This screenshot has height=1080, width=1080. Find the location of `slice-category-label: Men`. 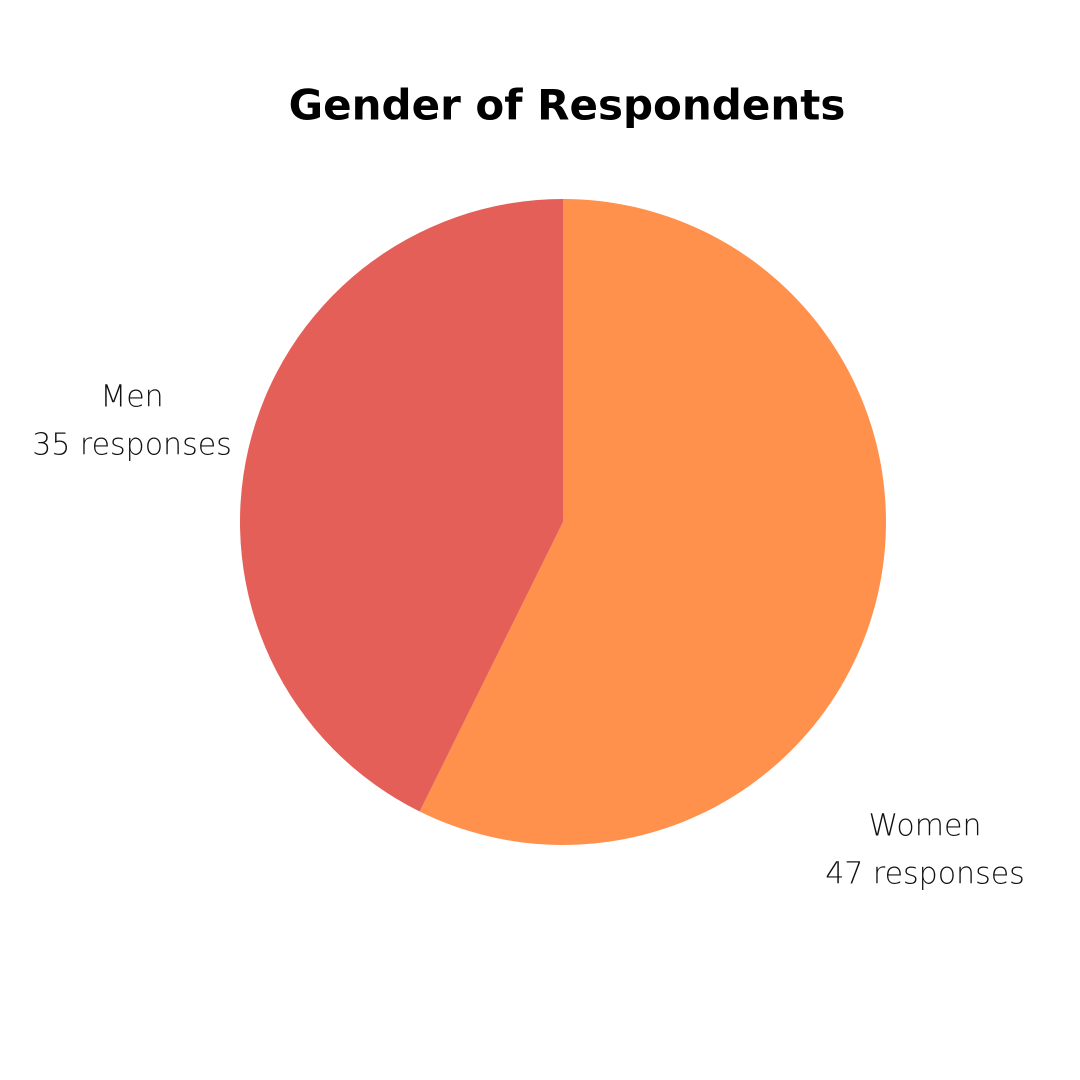

slice-category-label: Men is located at coordinates (131, 397).